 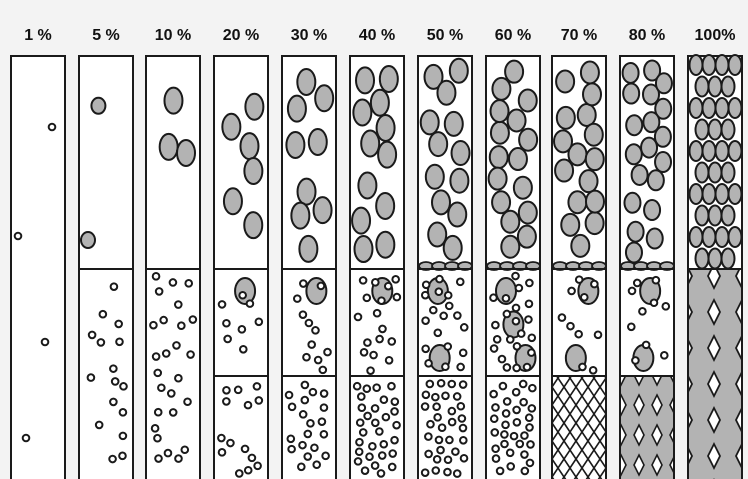 What do you see at coordinates (579, 35) in the screenshot?
I see `concentration-label: 70 %` at bounding box center [579, 35].